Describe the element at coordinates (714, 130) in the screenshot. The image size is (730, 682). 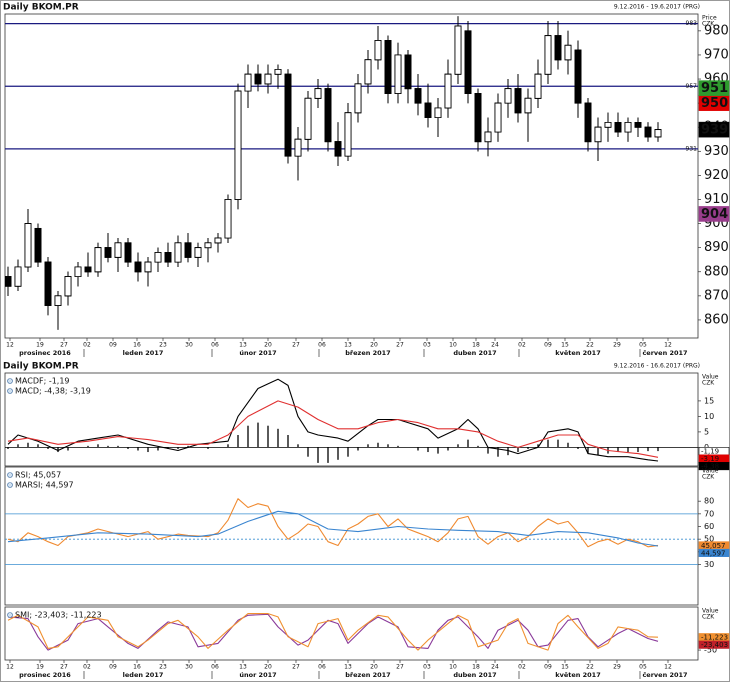
I see `price-tag-label: 939` at that location.